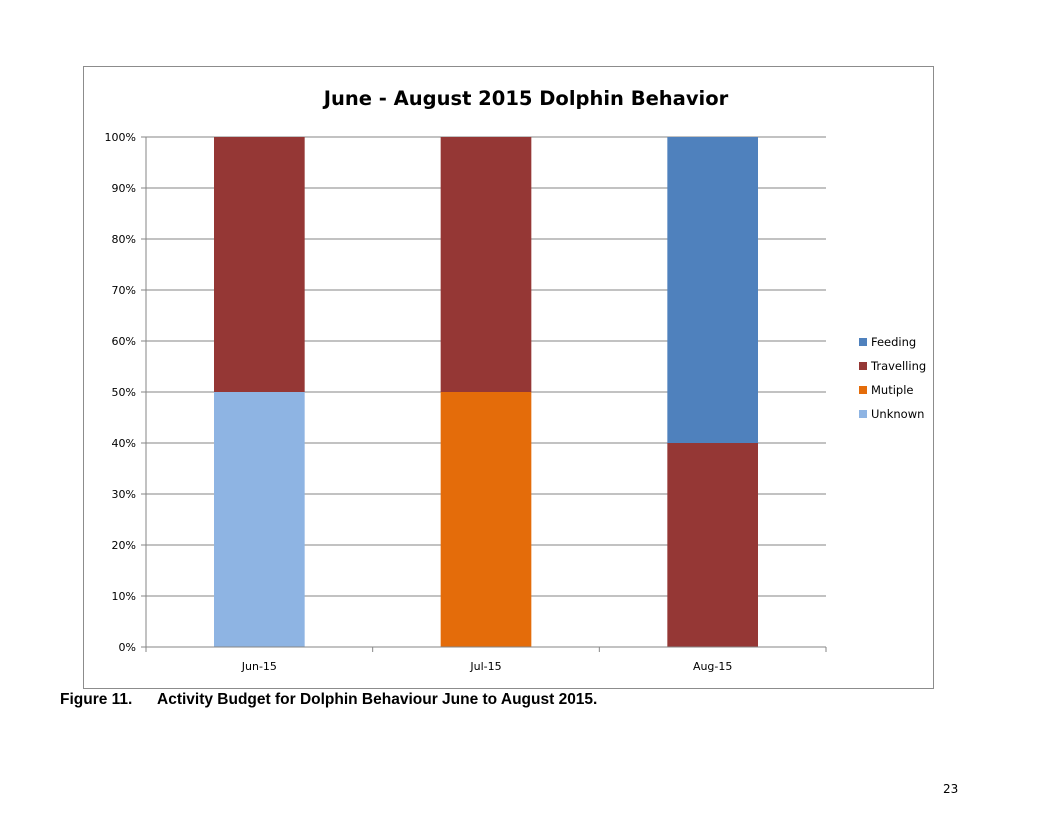 Image resolution: width=1056 pixels, height=816 pixels. Describe the element at coordinates (127, 647) in the screenshot. I see `y-tick-label: 0%` at that location.